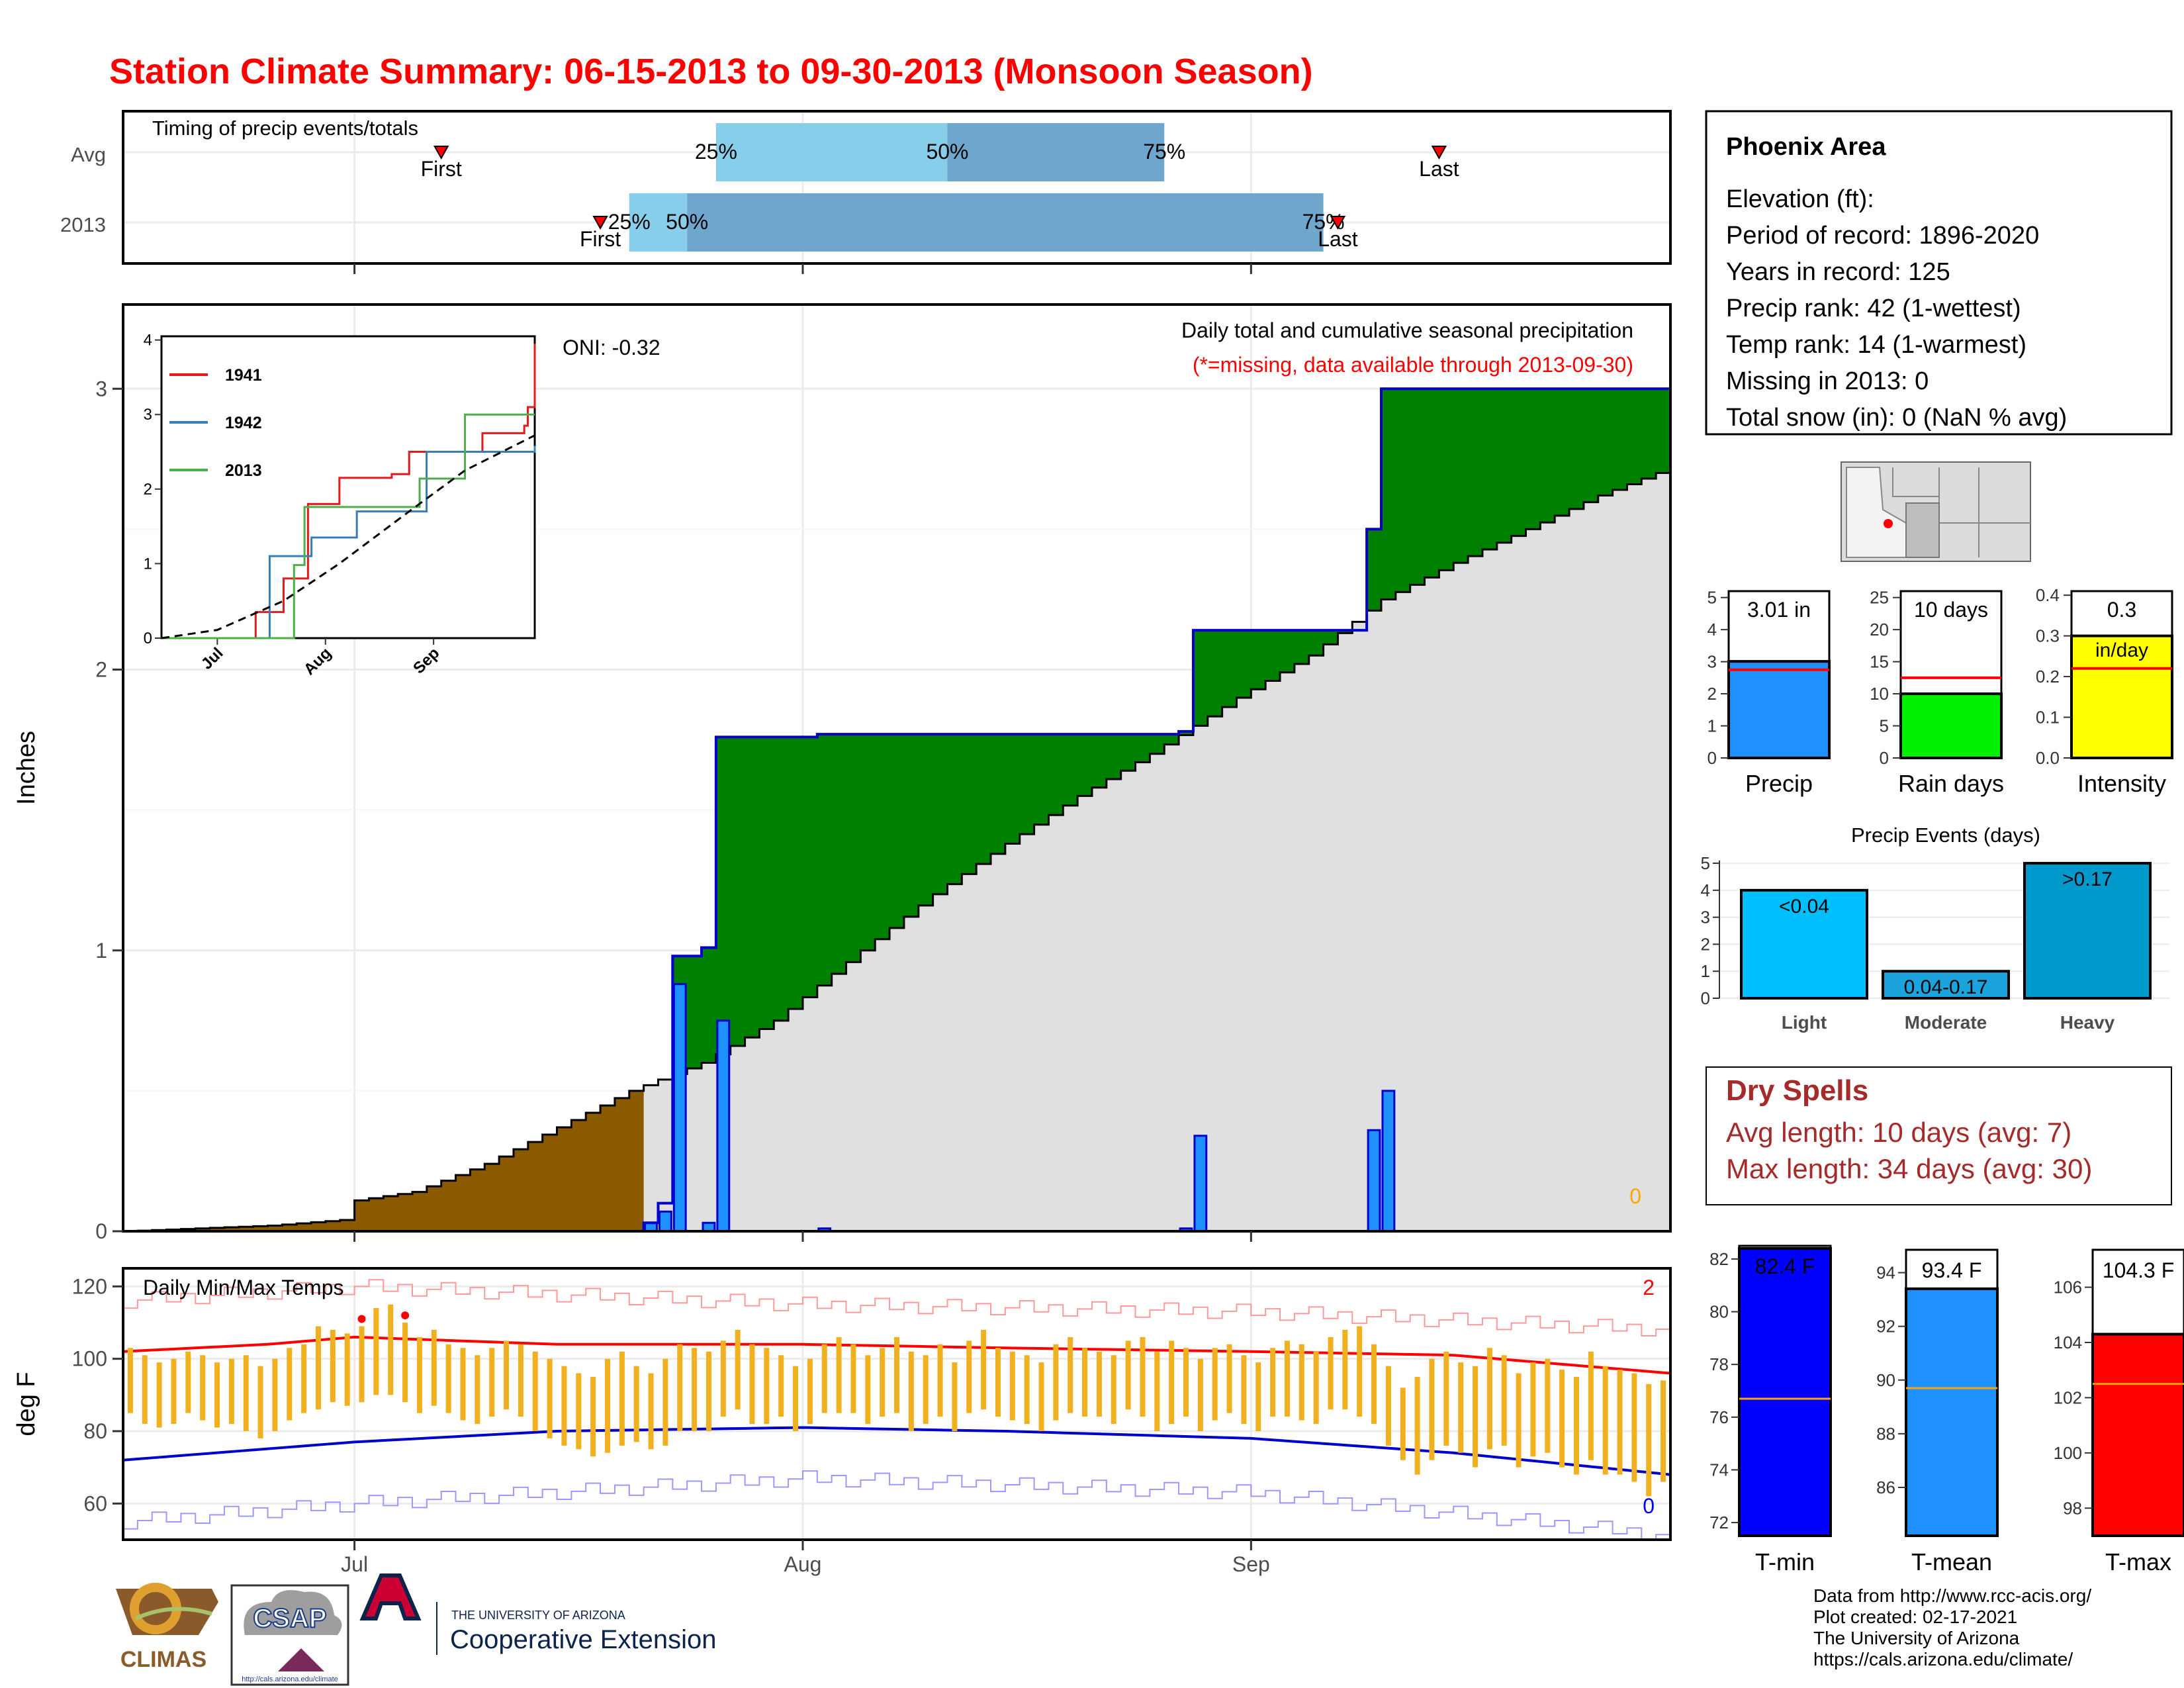  I want to click on temp-summary-ytick-label: 98, so click(2072, 1508).